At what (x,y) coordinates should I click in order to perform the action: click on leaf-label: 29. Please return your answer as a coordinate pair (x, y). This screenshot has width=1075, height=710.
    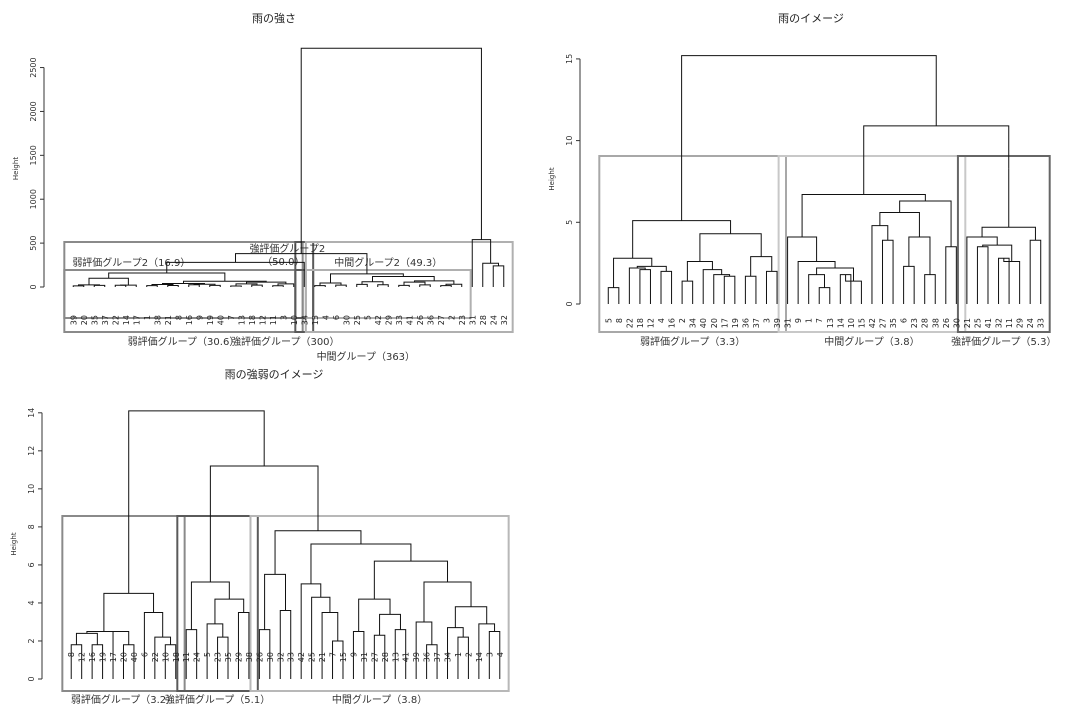
    Looking at the image, I should click on (1020, 323).